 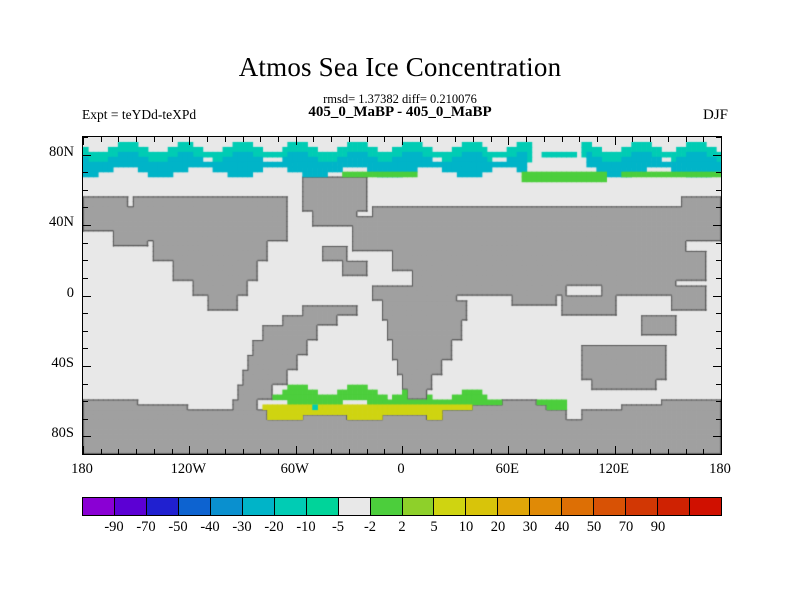 I want to click on statistics-label: rmsd= 1.37382 diff= 0.210076, so click(x=400, y=99).